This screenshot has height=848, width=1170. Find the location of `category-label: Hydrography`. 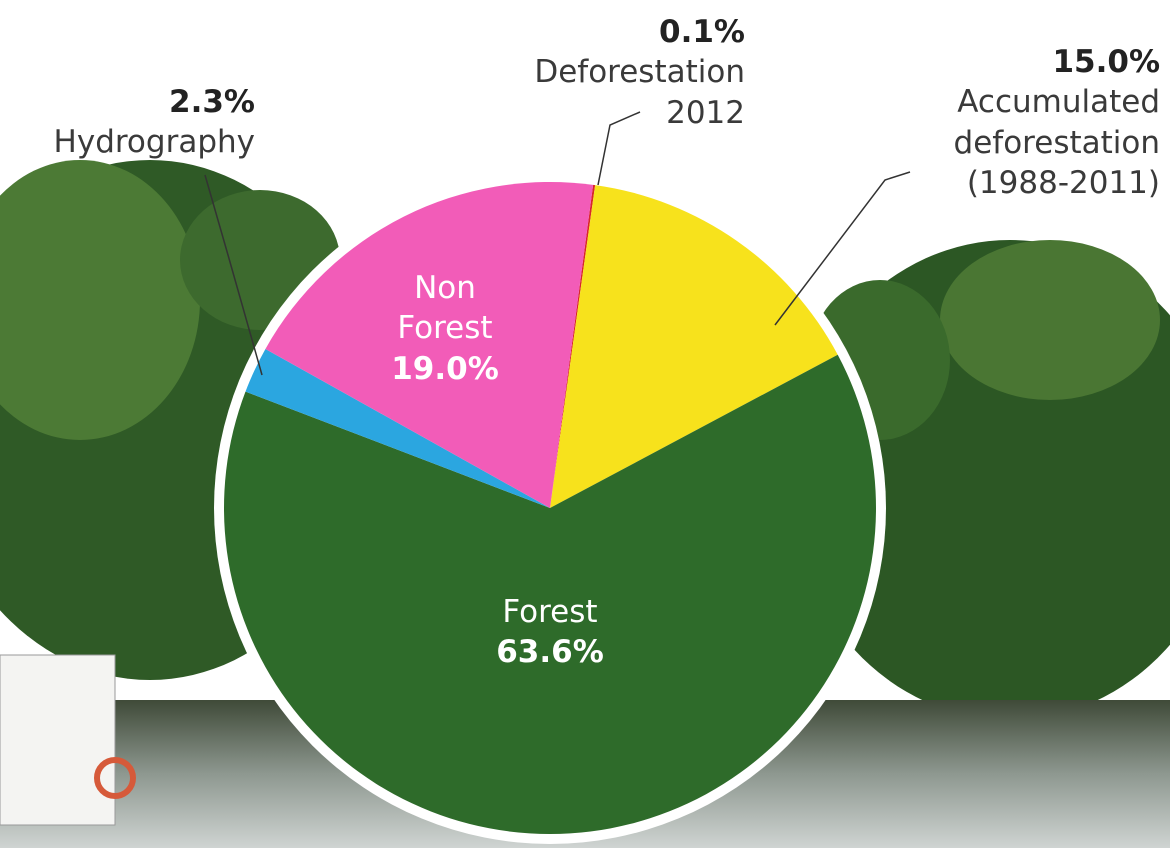

category-label: Hydrography is located at coordinates (154, 142).